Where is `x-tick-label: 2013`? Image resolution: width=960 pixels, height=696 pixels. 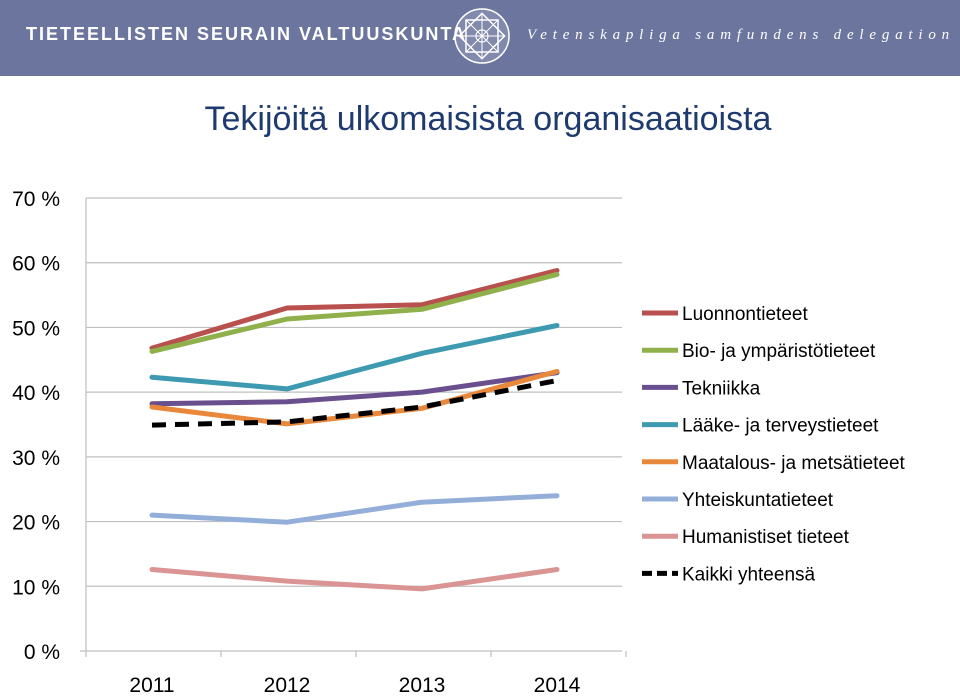 x-tick-label: 2013 is located at coordinates (422, 685).